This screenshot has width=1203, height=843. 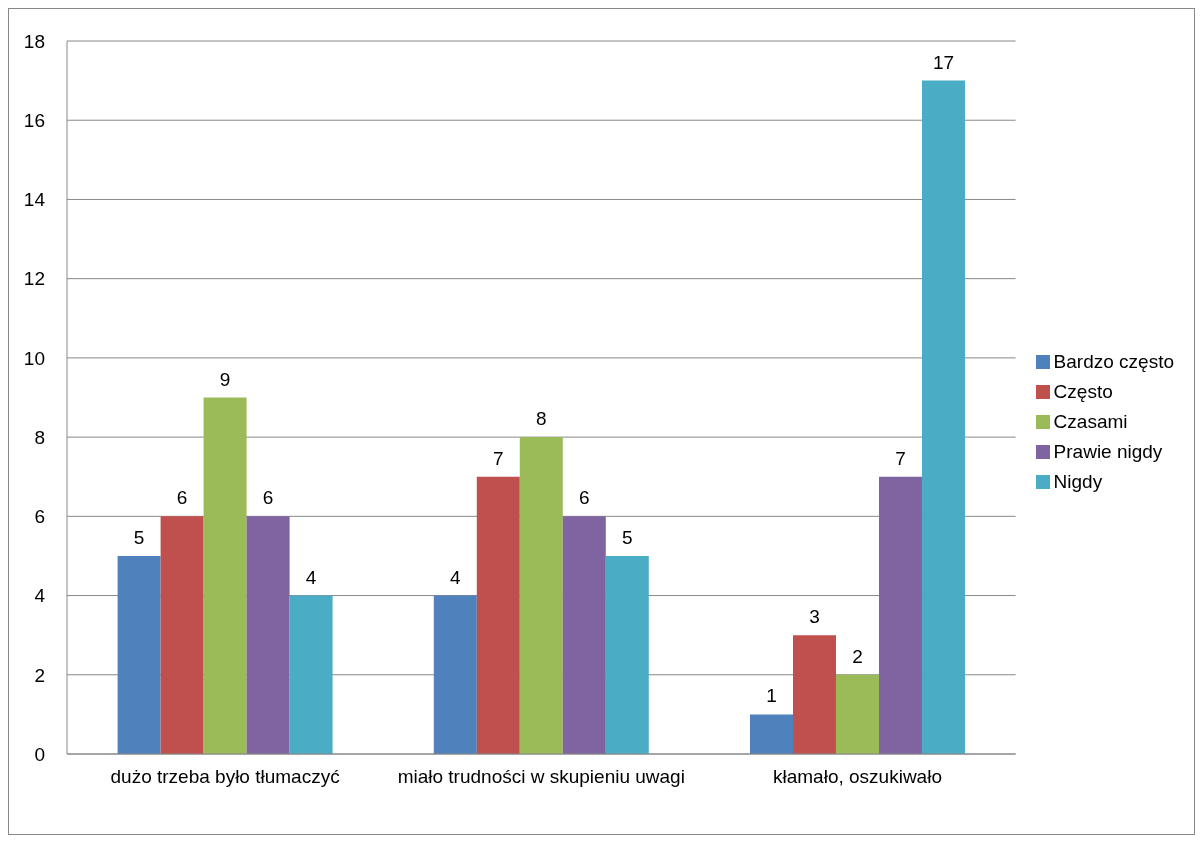 I want to click on y-tick-label: 14, so click(x=34, y=200).